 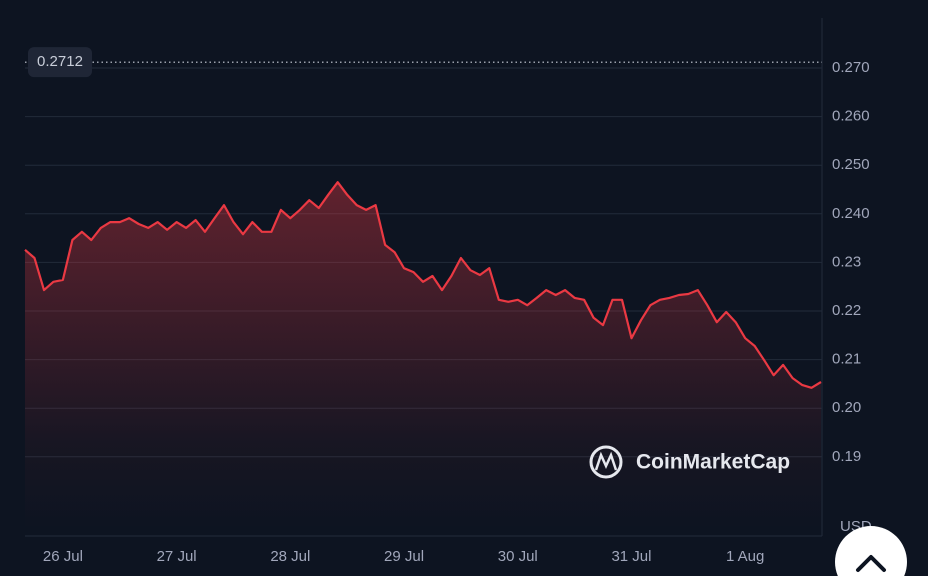 I want to click on logo-mark, so click(x=606, y=461).